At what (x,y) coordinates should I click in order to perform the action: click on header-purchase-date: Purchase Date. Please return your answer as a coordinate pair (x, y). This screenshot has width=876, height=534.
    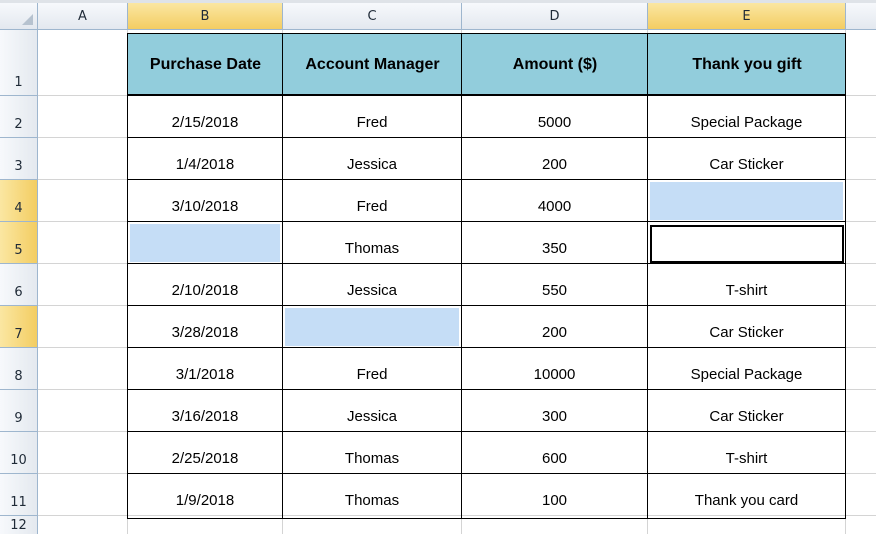
    Looking at the image, I should click on (205, 64).